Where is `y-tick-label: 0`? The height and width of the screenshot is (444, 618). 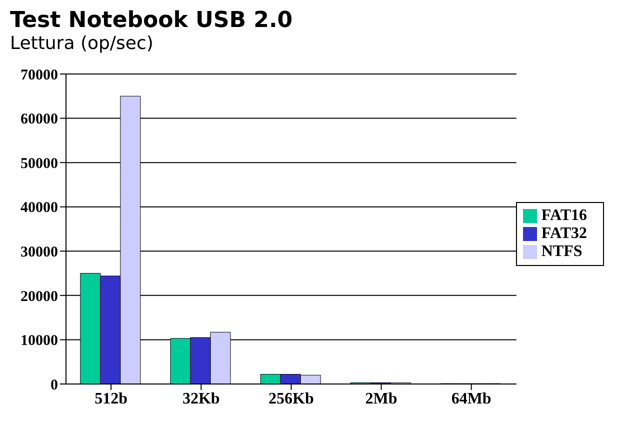 y-tick-label: 0 is located at coordinates (54, 385).